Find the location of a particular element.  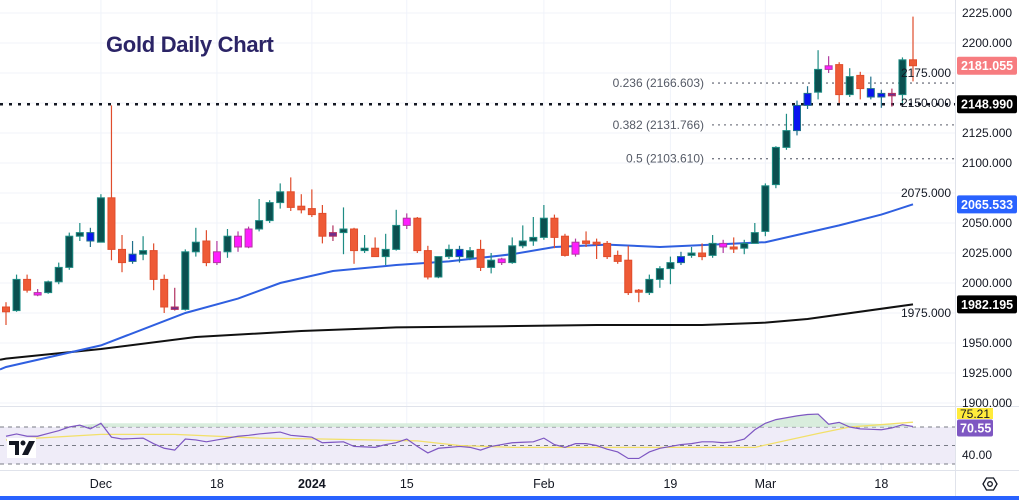

support-price-label-bg is located at coordinates (987, 104).